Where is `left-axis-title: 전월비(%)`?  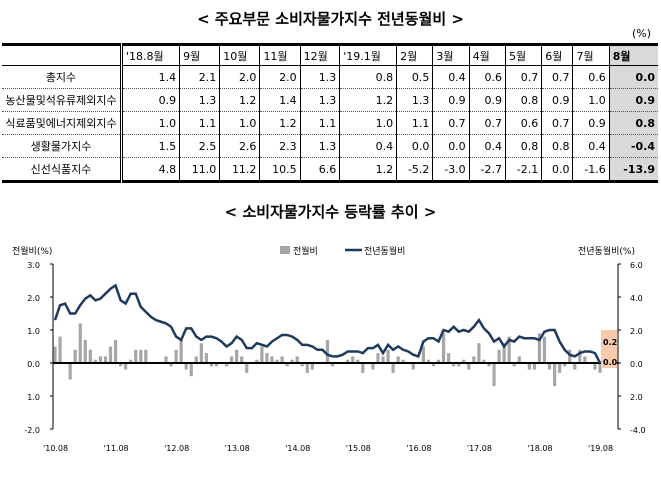
left-axis-title: 전월비(%) is located at coordinates (32, 251).